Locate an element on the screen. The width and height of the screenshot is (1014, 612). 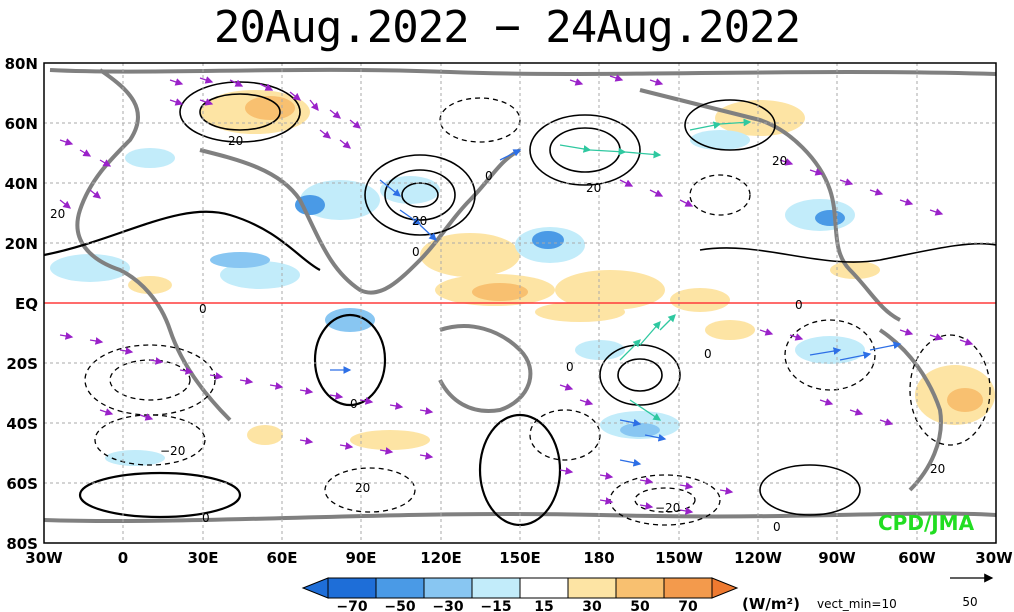
lon-tick-label: 120W is located at coordinates (758, 558).